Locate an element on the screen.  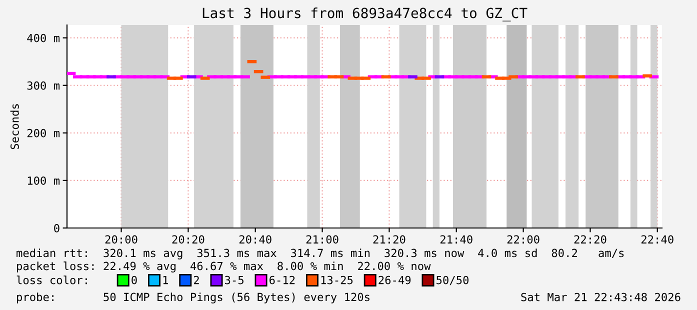
legend-label: 50/50 is located at coordinates (452, 281).